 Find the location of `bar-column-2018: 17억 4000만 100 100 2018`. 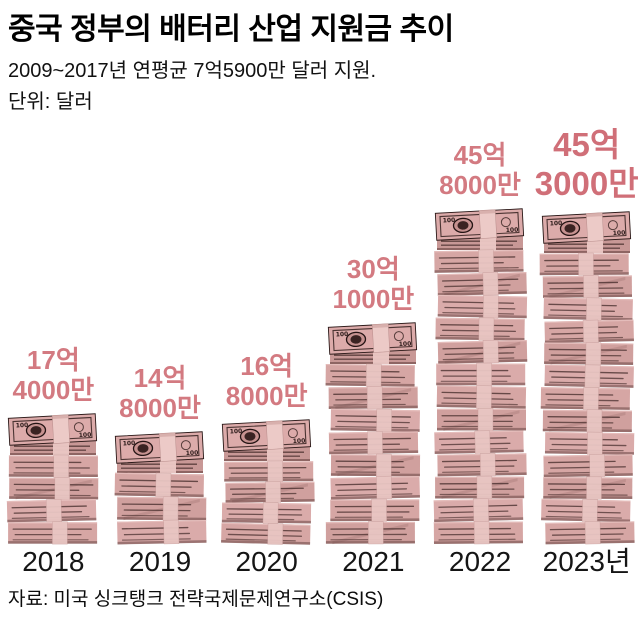

bar-column-2018: 17억 4000만 100 100 2018 is located at coordinates (53, 354).